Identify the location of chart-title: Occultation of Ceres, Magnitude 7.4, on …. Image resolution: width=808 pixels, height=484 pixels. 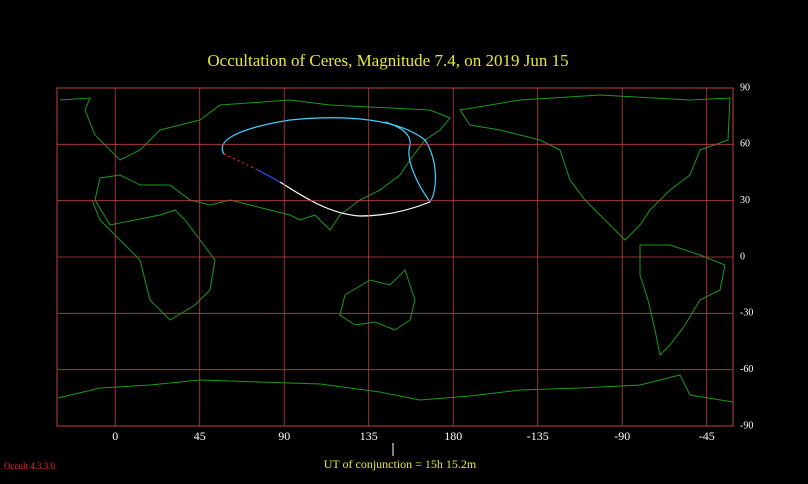
(387, 60).